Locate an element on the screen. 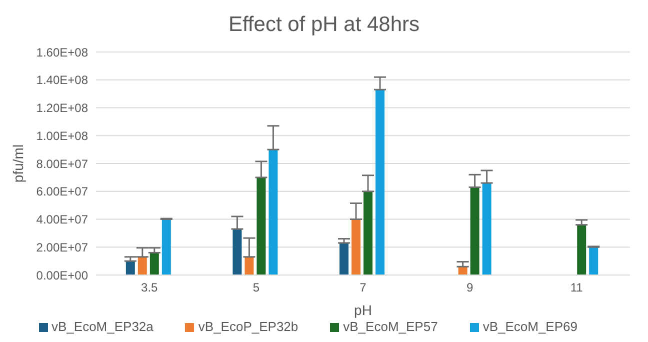  x-tick-label: 5 is located at coordinates (256, 287).